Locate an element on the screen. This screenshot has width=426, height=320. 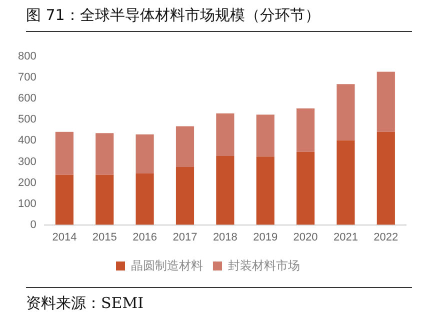
x-tick-label: 2022 is located at coordinates (386, 237).